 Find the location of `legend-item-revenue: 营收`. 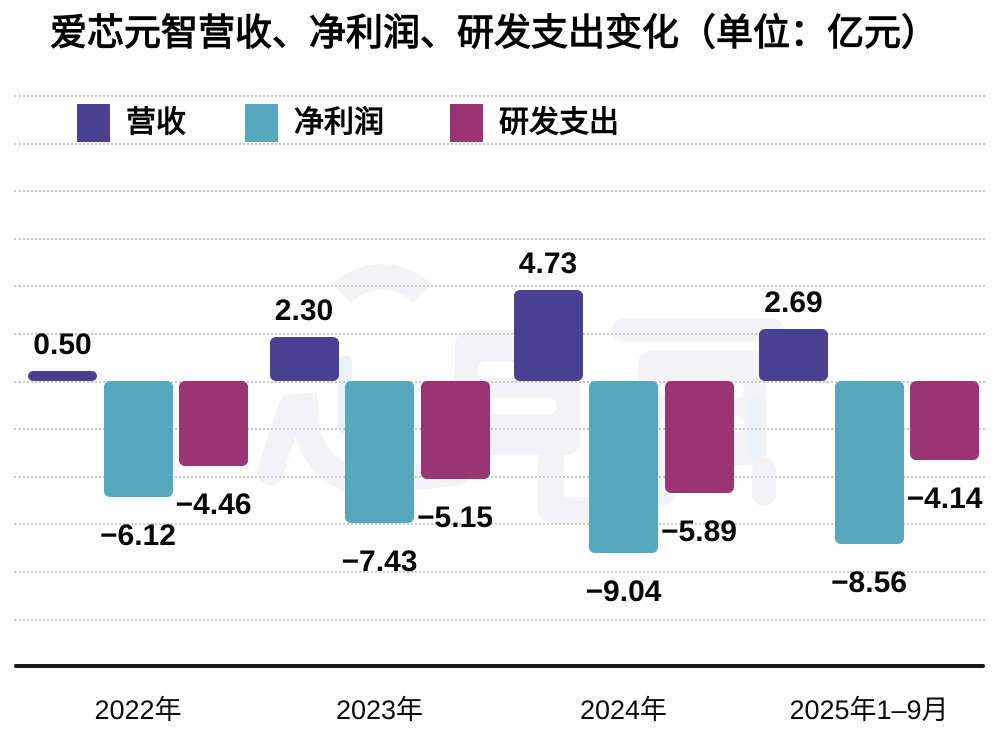

legend-item-revenue: 营收 is located at coordinates (131, 123).